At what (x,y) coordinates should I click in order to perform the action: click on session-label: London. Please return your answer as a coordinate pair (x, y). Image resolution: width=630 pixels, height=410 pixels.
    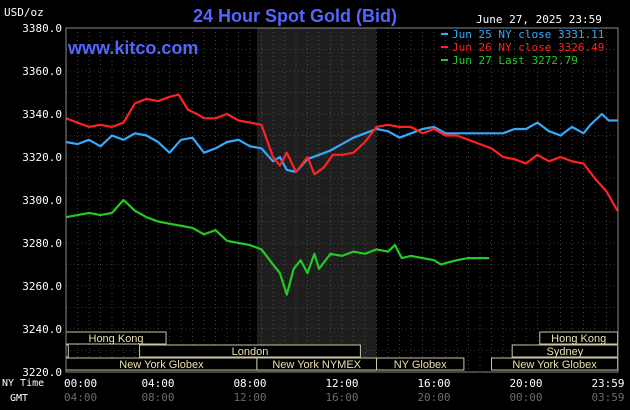
    Looking at the image, I should click on (250, 352).